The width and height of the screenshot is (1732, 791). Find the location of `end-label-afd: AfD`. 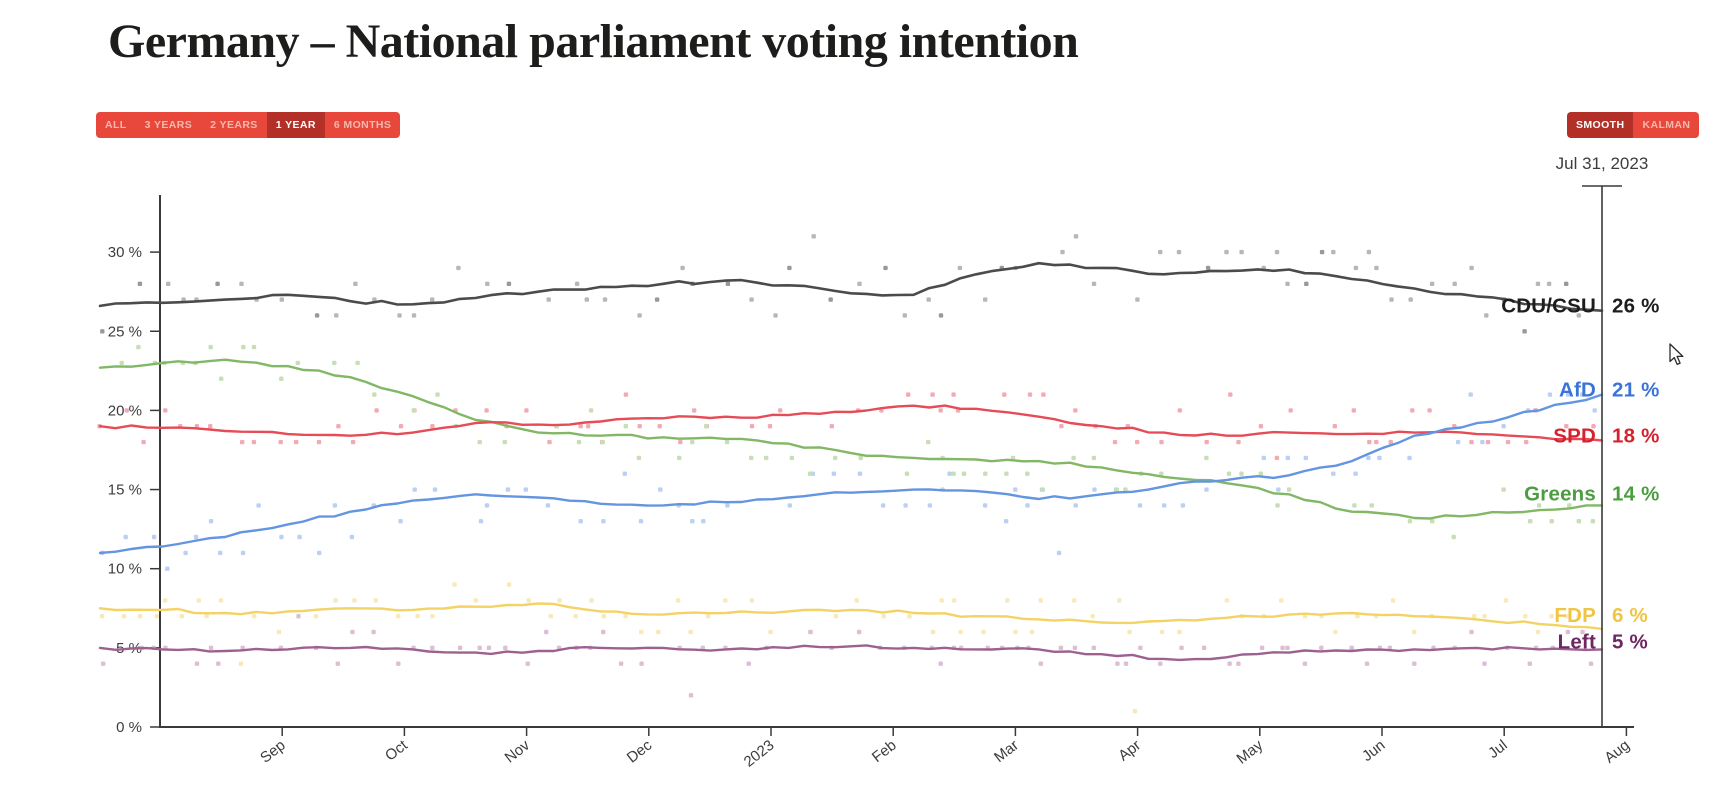

end-label-afd: AfD is located at coordinates (1577, 390).